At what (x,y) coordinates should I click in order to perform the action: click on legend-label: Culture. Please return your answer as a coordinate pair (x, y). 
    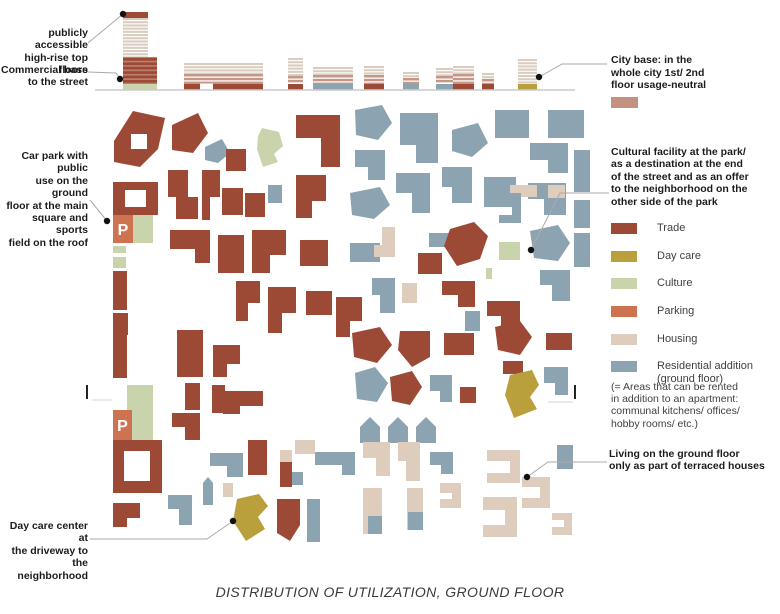
    Looking at the image, I should click on (675, 283).